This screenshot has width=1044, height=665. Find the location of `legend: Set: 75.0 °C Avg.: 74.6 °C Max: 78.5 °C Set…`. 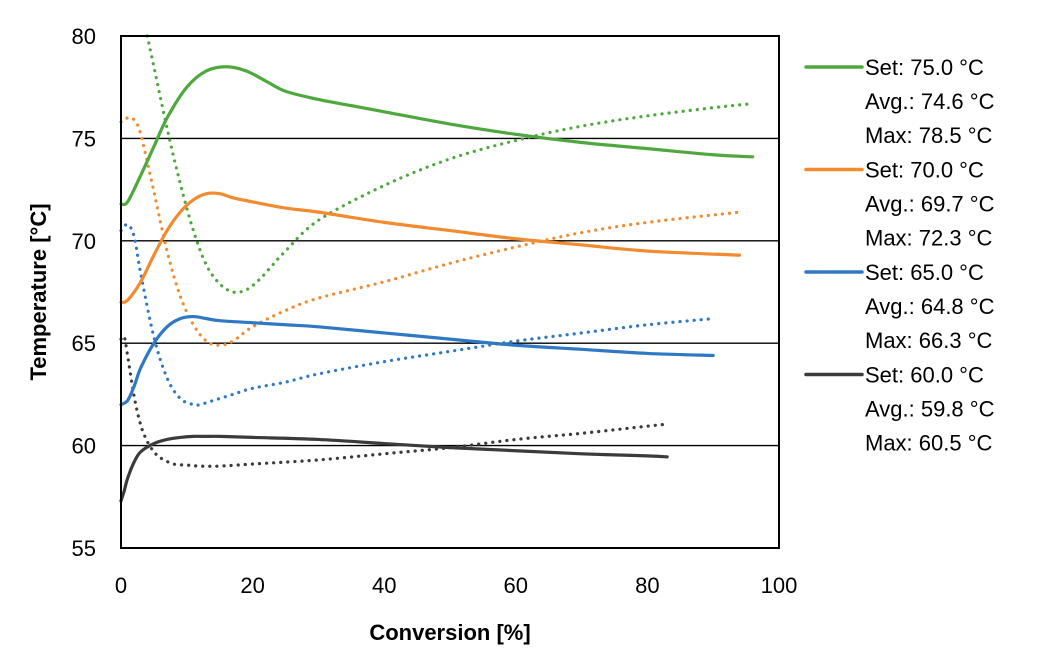

legend: Set: 75.0 °C Avg.: 74.6 °C Max: 78.5 °C Set… is located at coordinates (899, 255).